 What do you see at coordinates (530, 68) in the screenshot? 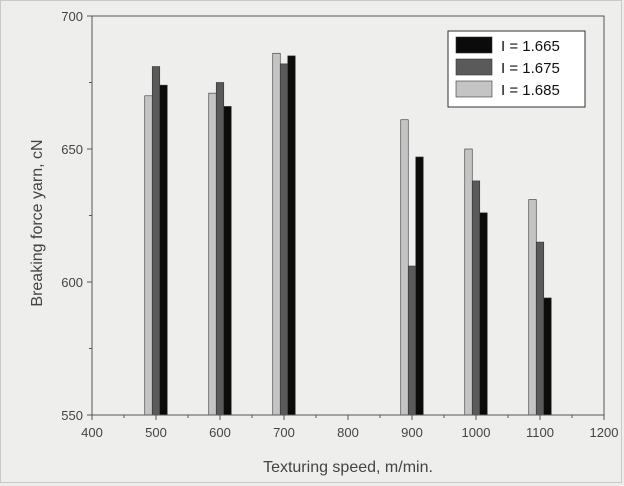
I see `legend-label-1675: I = 1.675` at bounding box center [530, 68].